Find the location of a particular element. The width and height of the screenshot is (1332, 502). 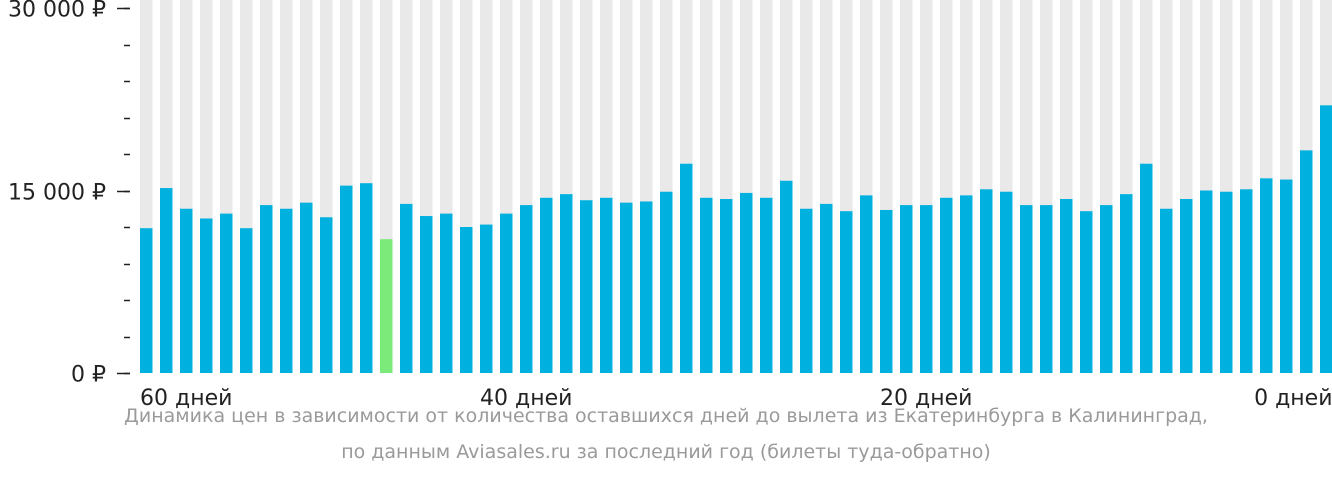

y-axis: 30 000 ₽ 15 000 ₽ 0 ₽ is located at coordinates (69, 194).